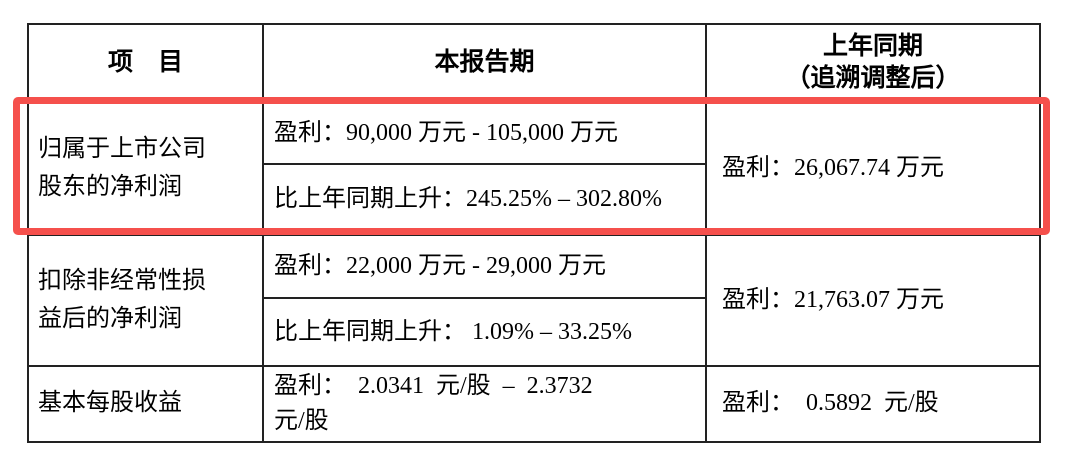 The image size is (1080, 457). Describe the element at coordinates (873, 168) in the screenshot. I see `net-profit-prior-value: 盈利：26,067.74 万元` at that location.